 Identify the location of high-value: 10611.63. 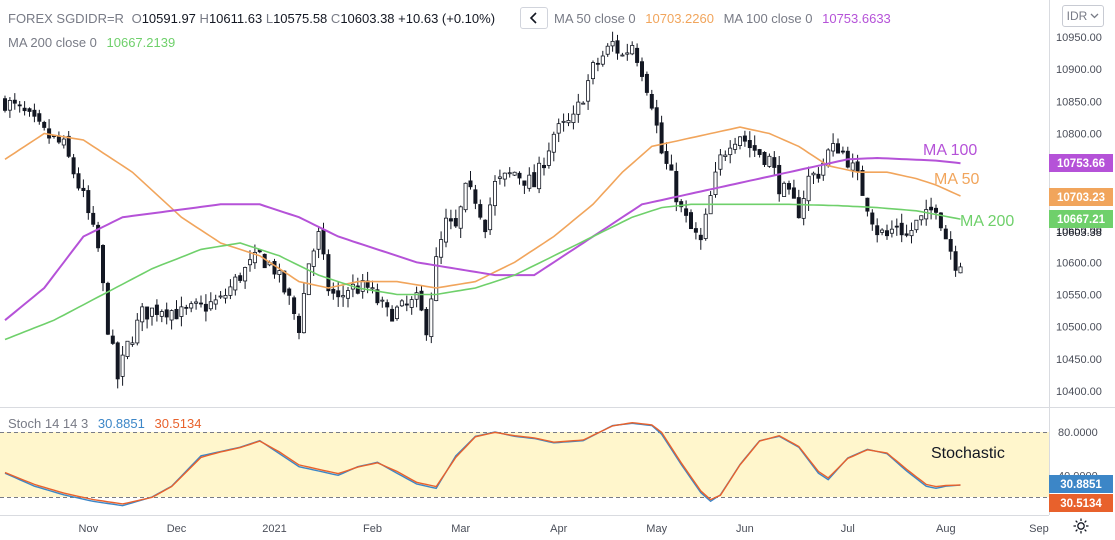
(235, 18).